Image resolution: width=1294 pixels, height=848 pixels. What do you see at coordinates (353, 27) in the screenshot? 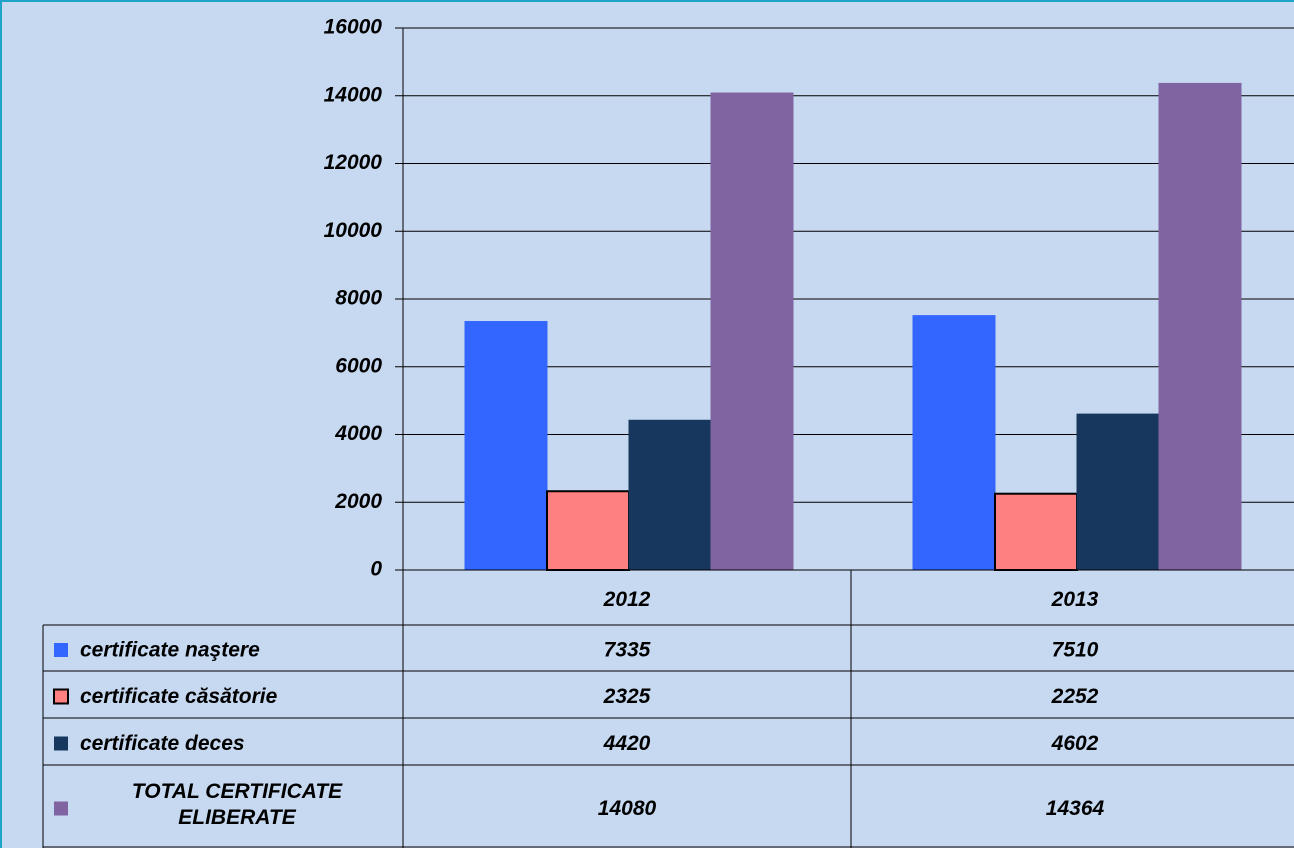
I see `y-tick-label: 16000` at bounding box center [353, 27].